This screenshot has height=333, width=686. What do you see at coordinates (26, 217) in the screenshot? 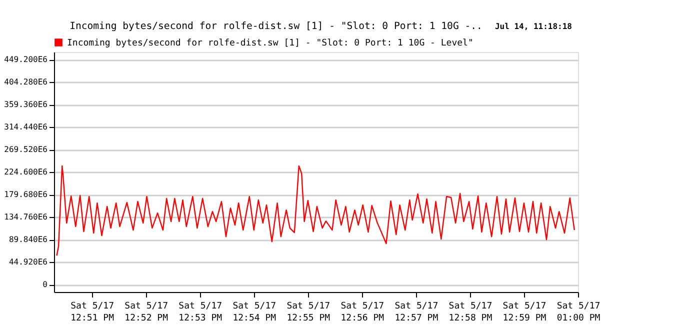
I see `y-tick-label: 134.760E6` at bounding box center [26, 217].